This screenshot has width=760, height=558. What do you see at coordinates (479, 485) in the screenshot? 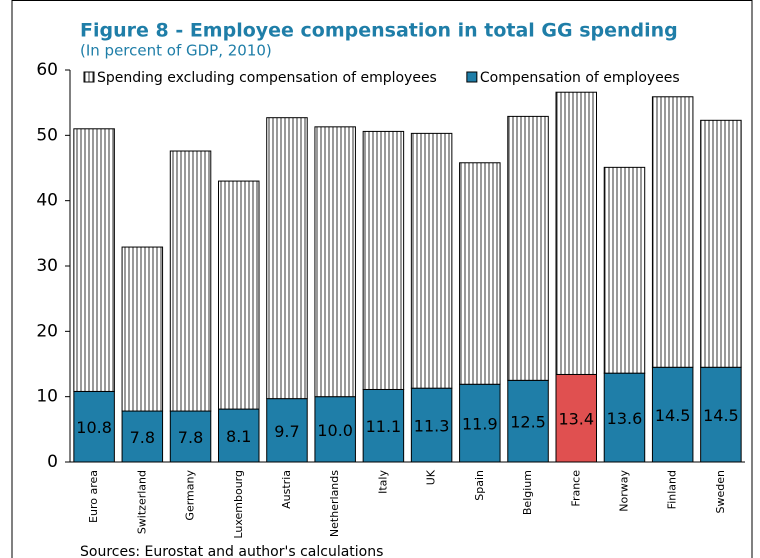
I see `x-tick-label: Spain` at bounding box center [479, 485].